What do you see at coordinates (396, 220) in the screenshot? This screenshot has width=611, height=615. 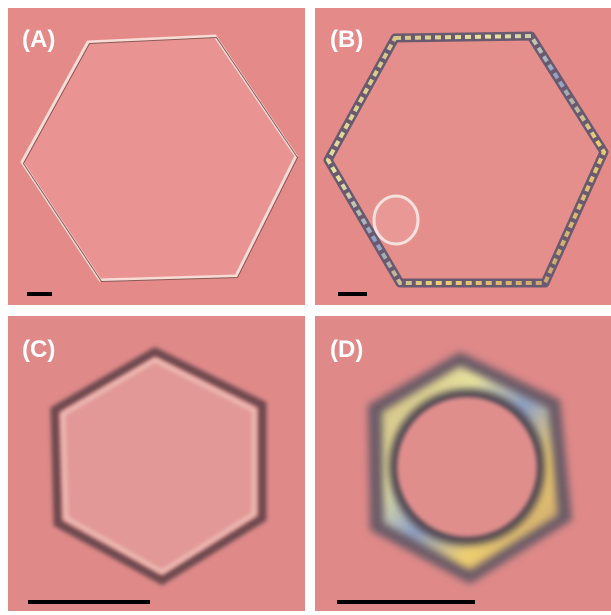 I see `bubble` at bounding box center [396, 220].